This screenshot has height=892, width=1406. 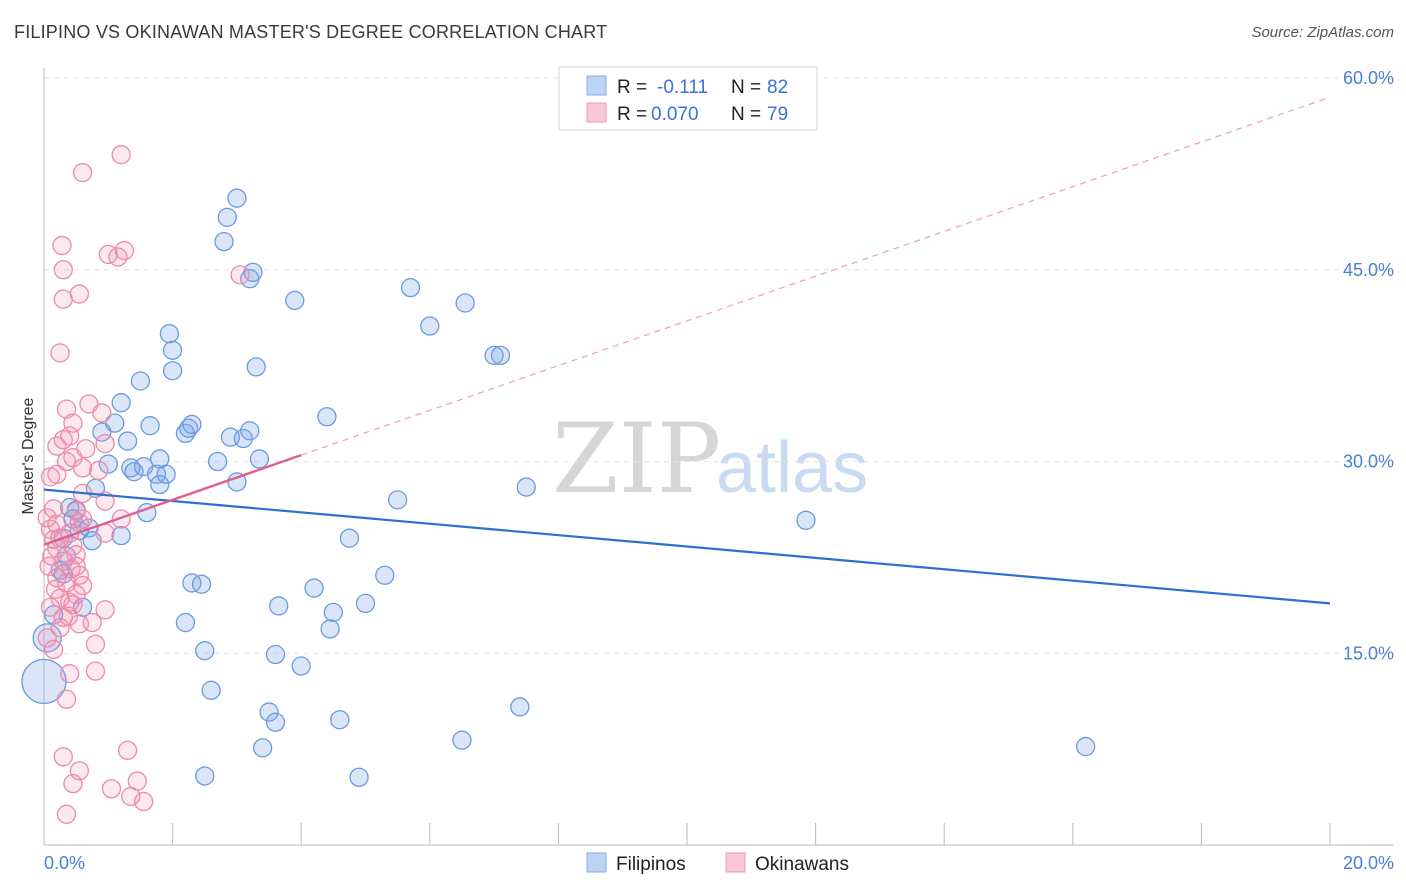 I want to click on bottom-legend-filipinos: Filipinos, so click(x=651, y=864).